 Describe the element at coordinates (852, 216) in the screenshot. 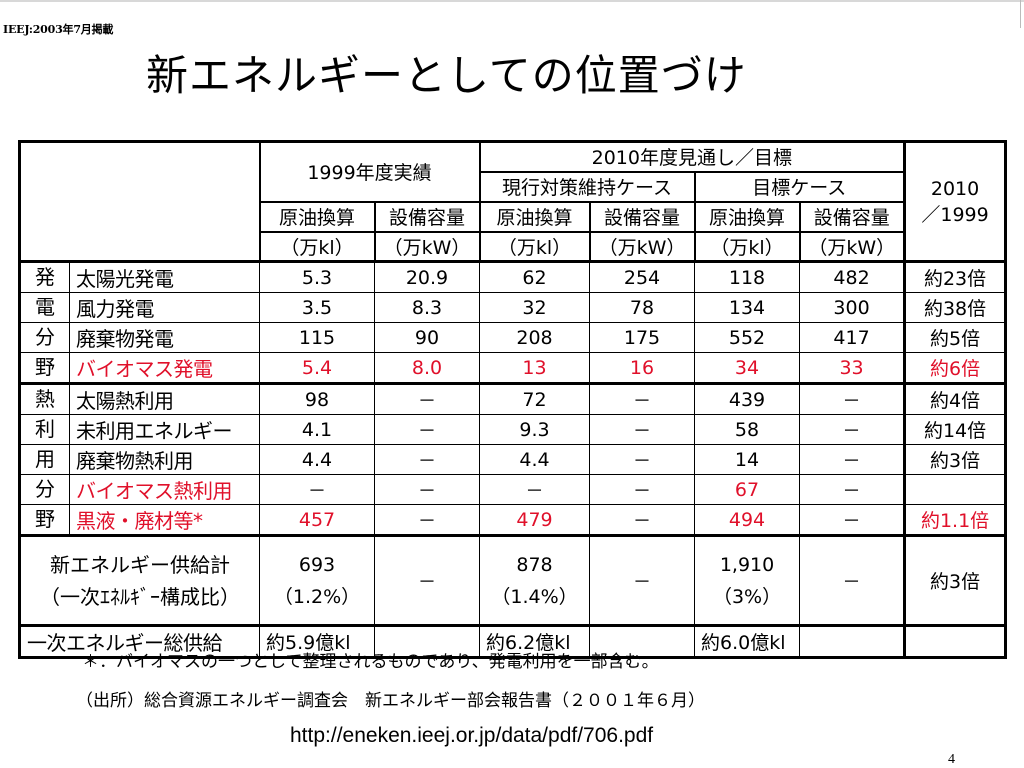

I see `header-capacity-target: 設備容量` at that location.